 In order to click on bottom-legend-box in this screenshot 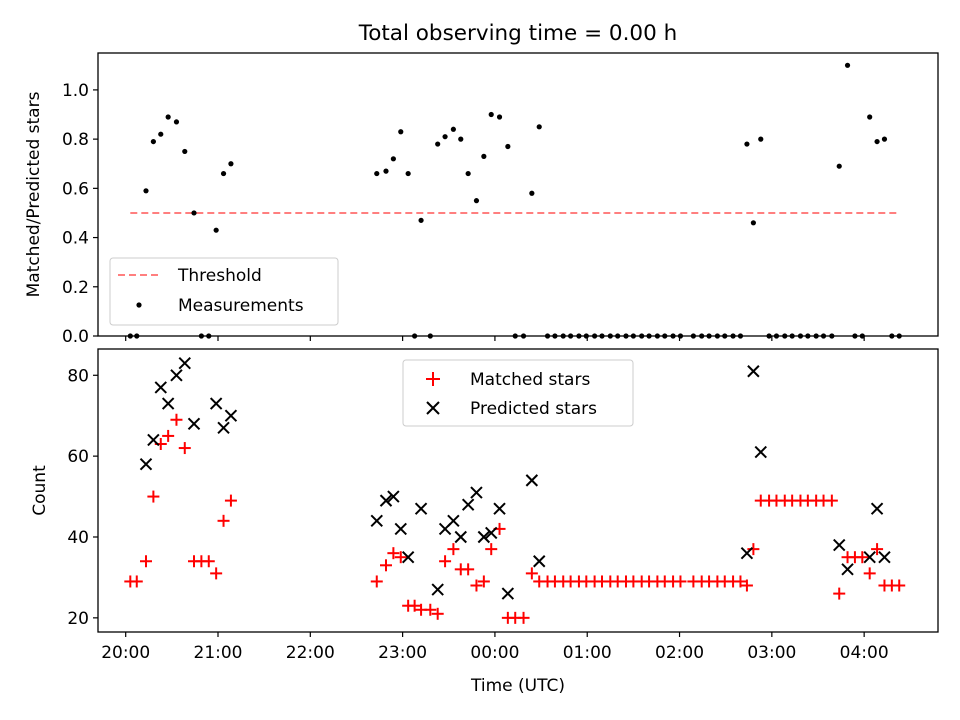, I will do `click(518, 393)`.